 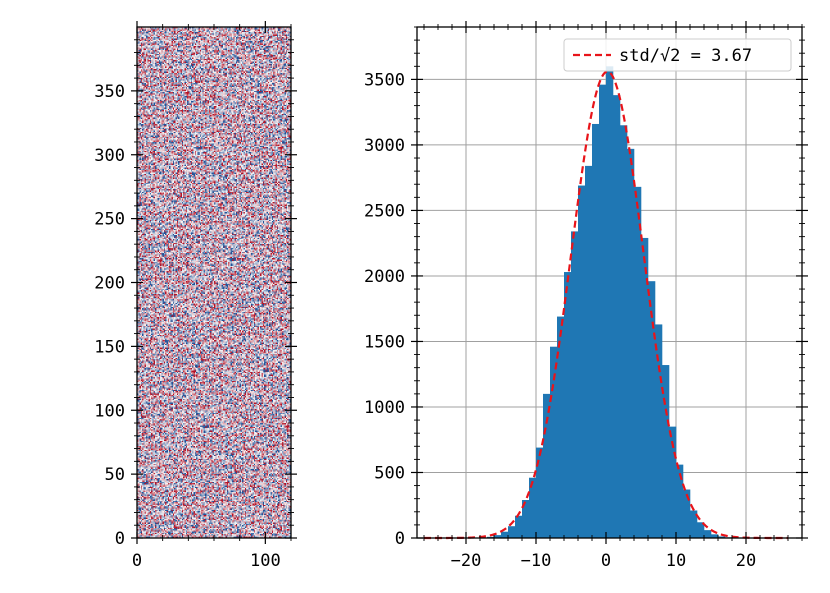 What do you see at coordinates (109, 220) in the screenshot?
I see `heatmap-y-tick-label: 250` at bounding box center [109, 220].